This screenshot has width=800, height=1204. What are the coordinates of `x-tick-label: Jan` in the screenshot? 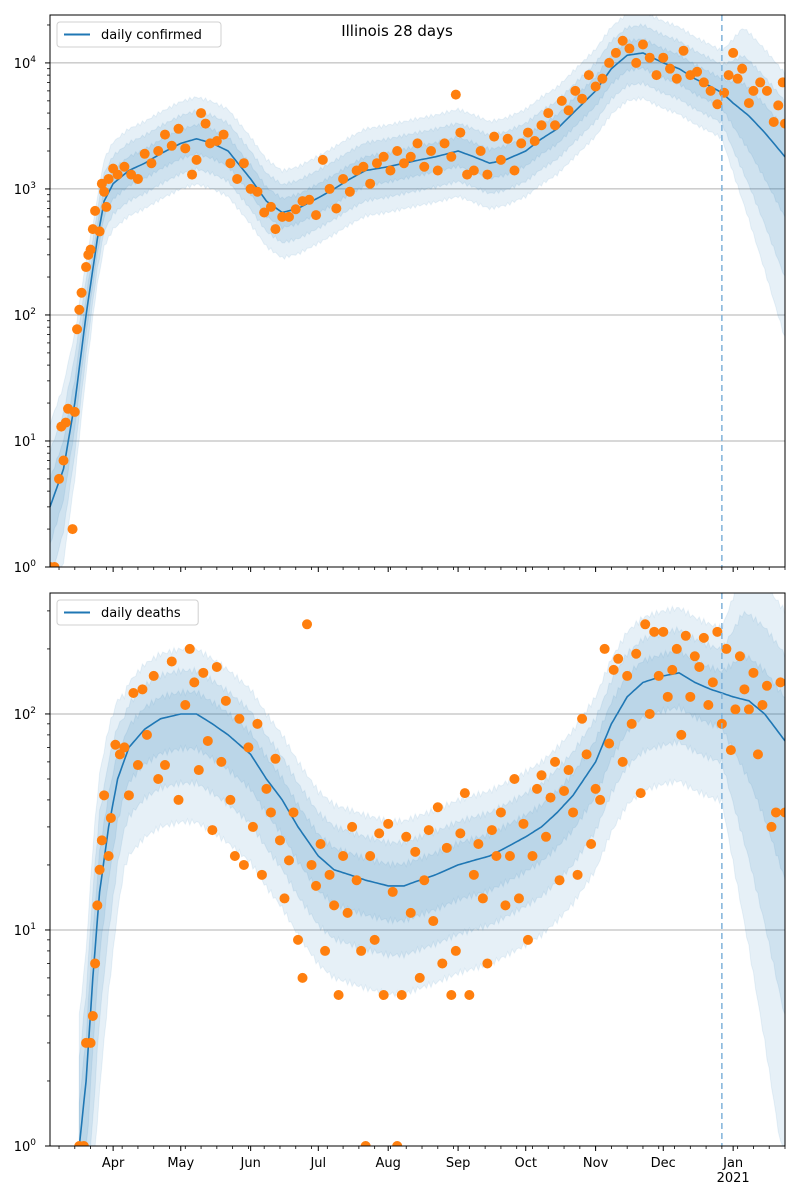 It's located at (732, 1163).